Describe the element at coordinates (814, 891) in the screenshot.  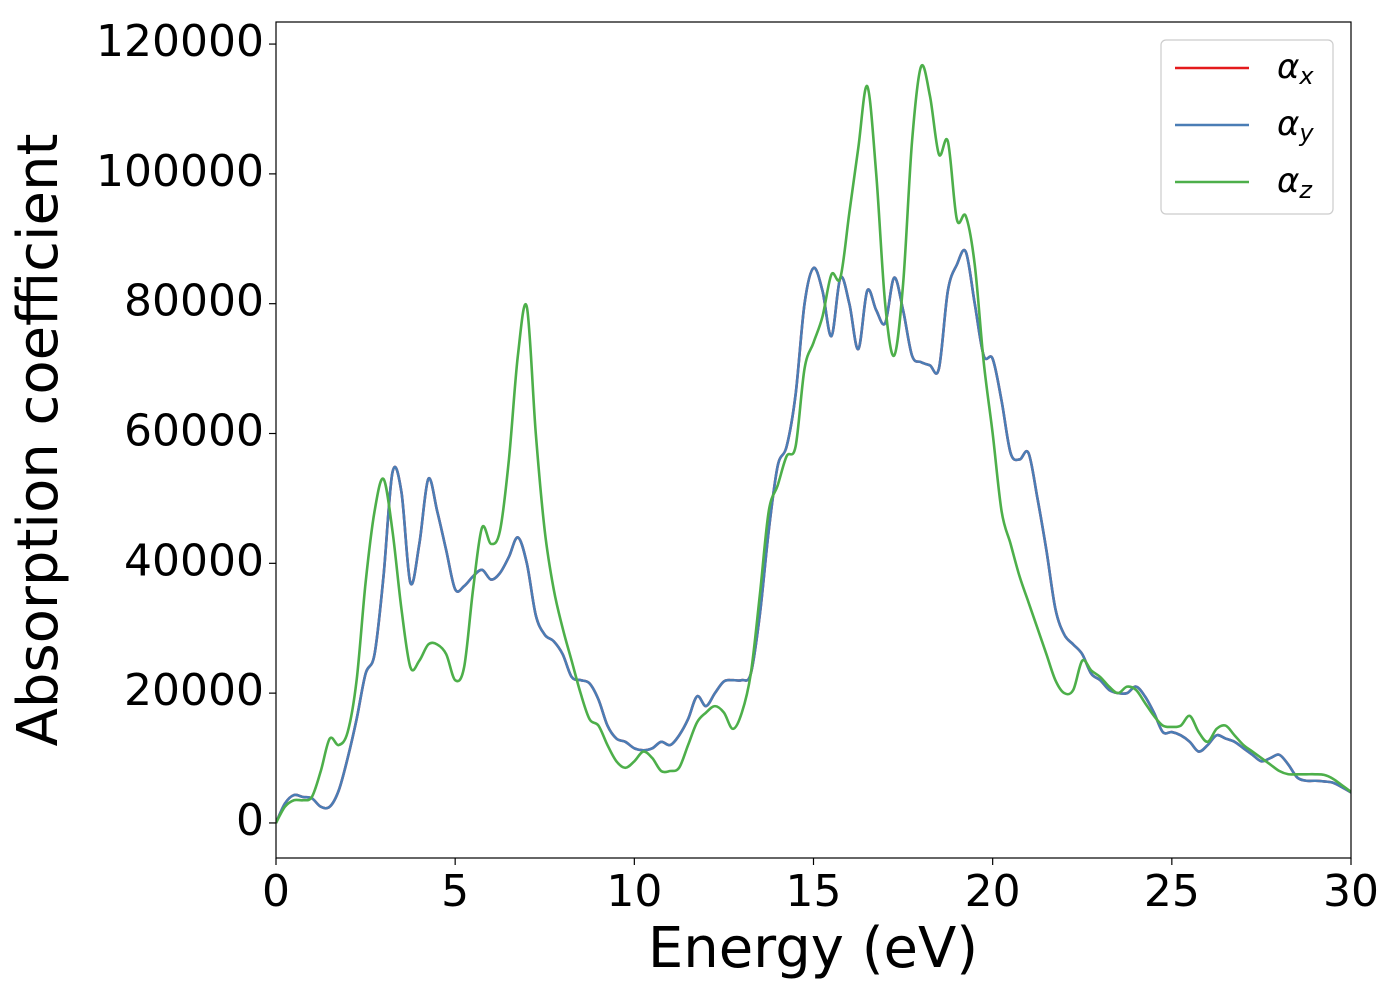
I see `x-tick-label: 15` at that location.